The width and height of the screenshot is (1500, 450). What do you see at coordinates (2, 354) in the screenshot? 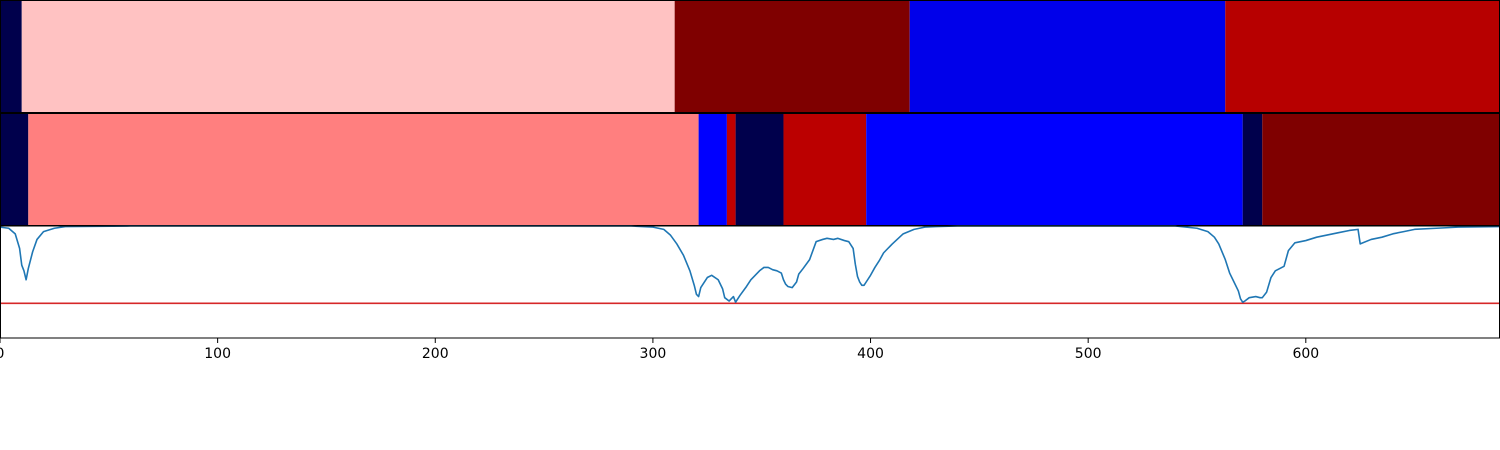
I see `x-tick-label: 0` at bounding box center [2, 354].